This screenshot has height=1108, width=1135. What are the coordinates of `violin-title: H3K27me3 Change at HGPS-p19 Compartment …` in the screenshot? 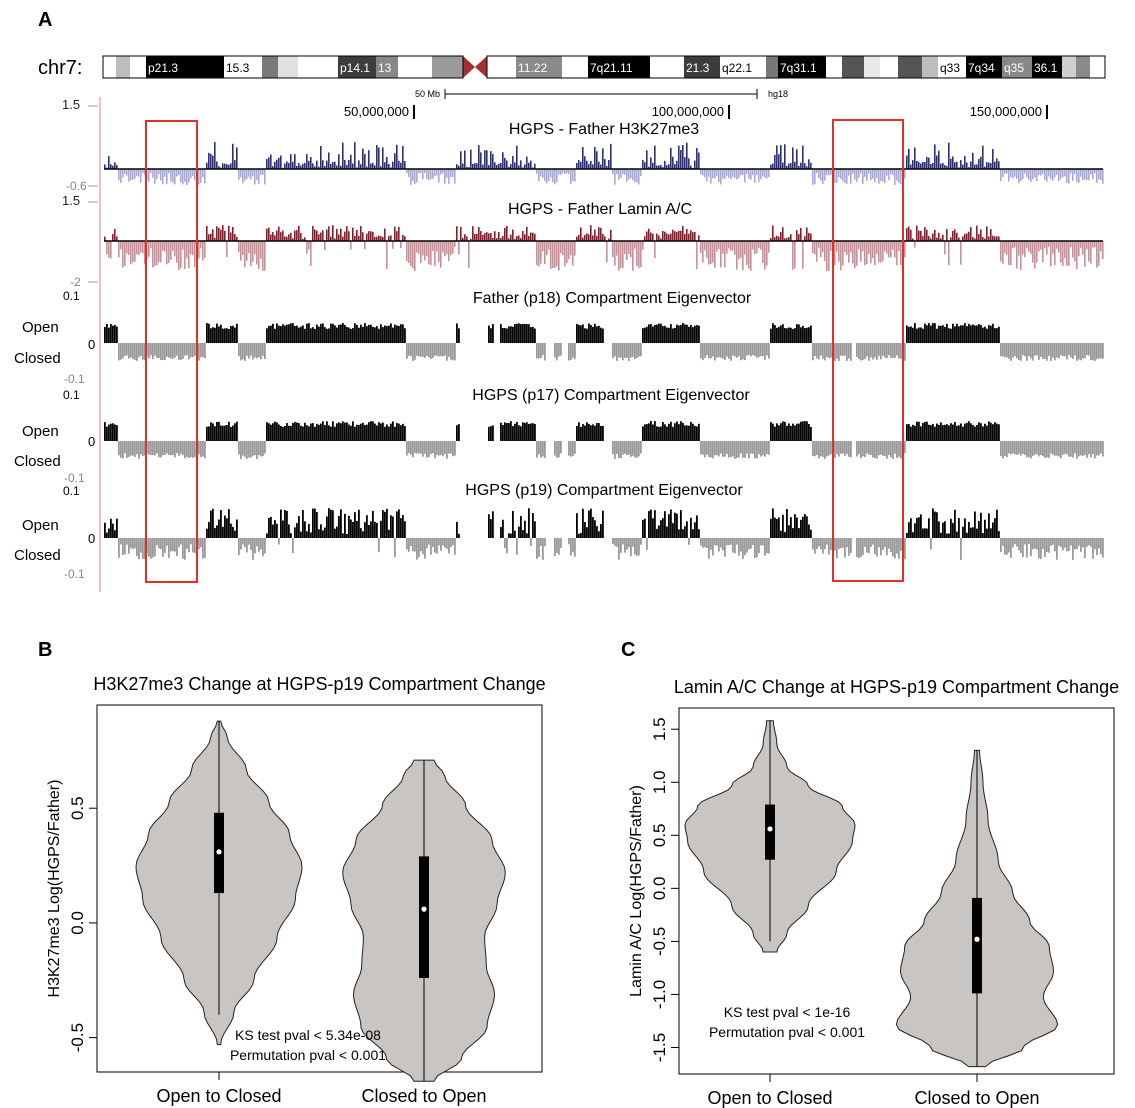 It's located at (319, 684).